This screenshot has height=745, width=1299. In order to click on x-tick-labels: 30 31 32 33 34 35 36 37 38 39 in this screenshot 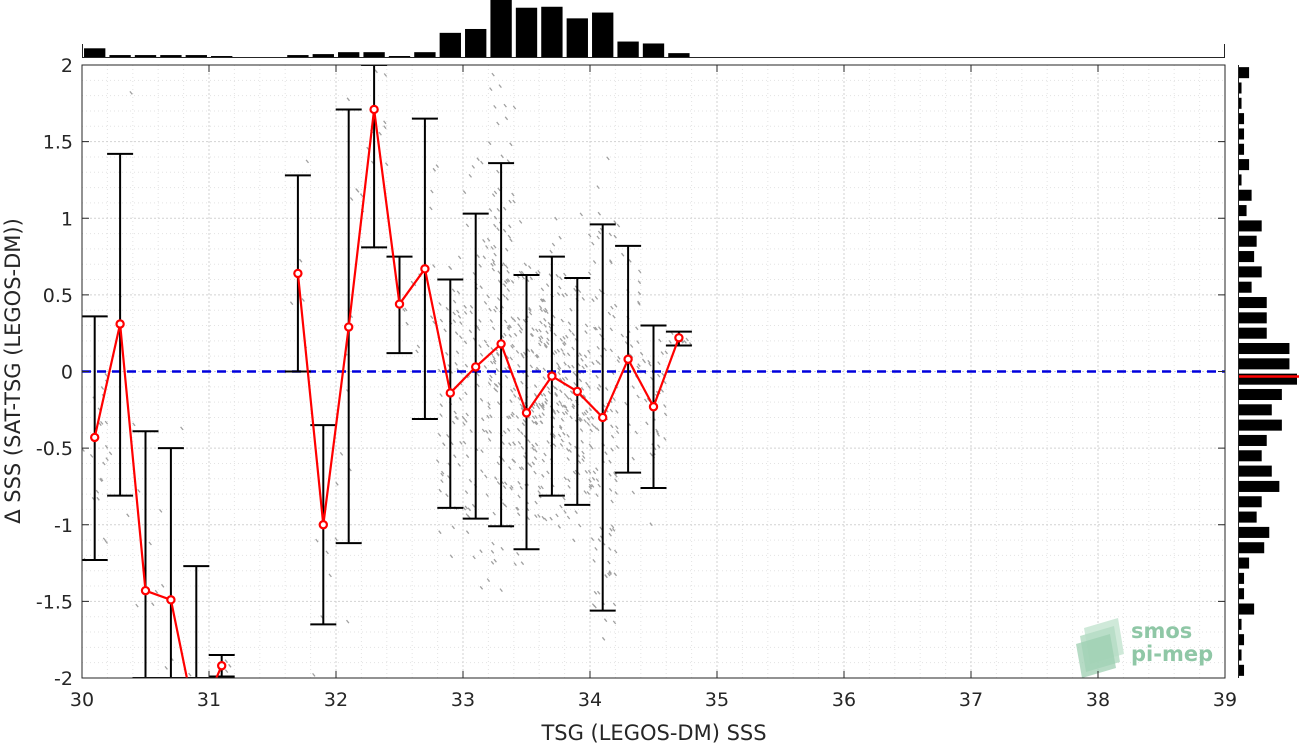, I will do `click(653, 700)`.